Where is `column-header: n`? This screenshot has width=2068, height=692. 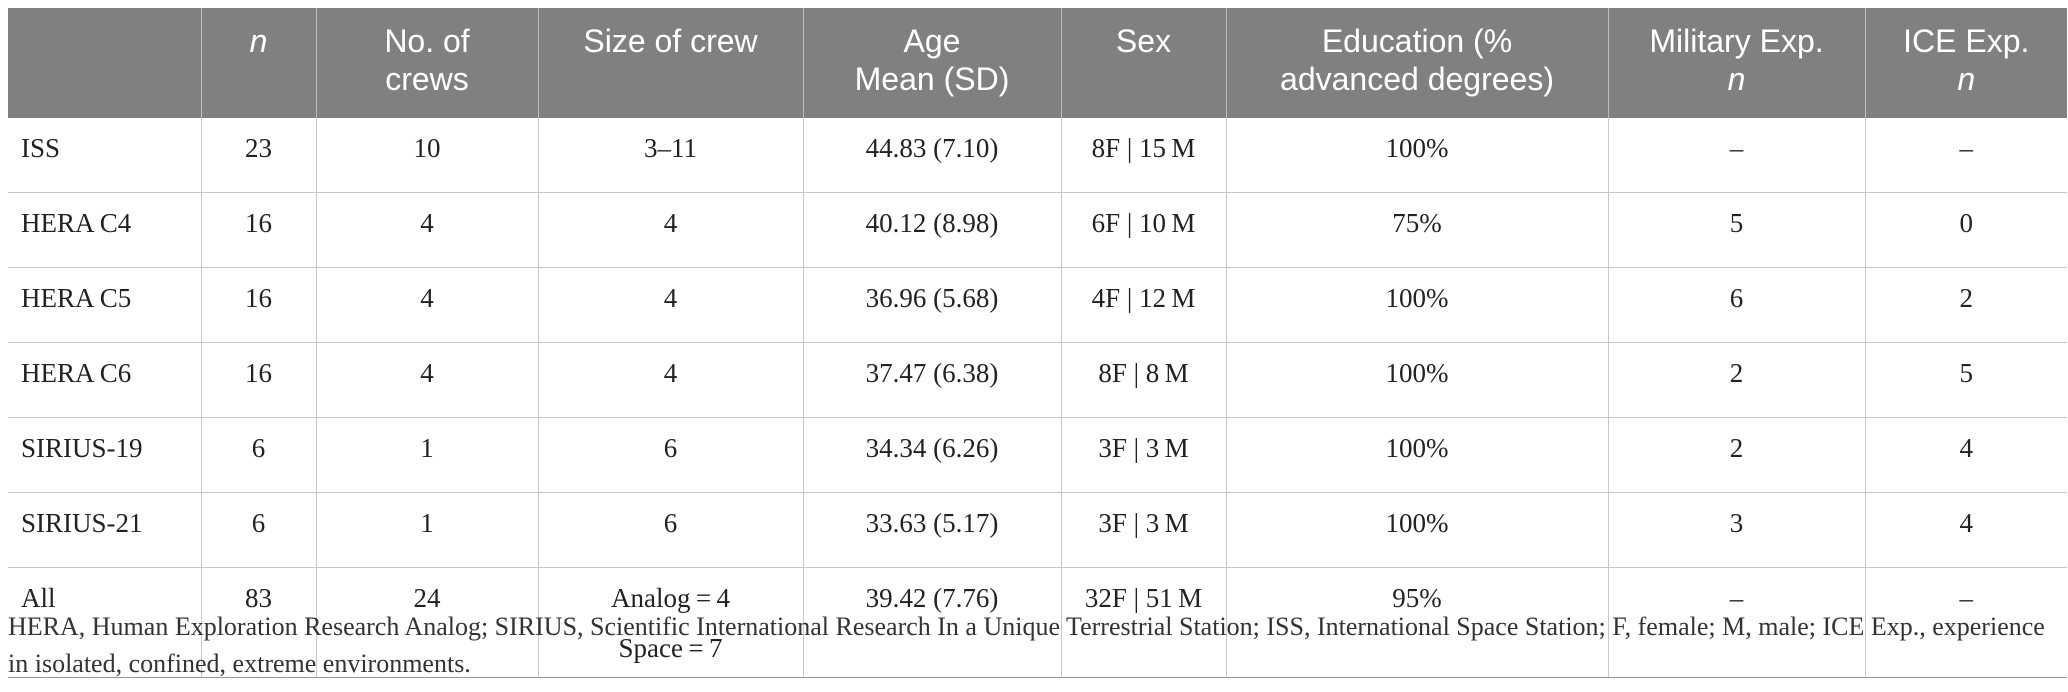 column-header: n is located at coordinates (259, 63).